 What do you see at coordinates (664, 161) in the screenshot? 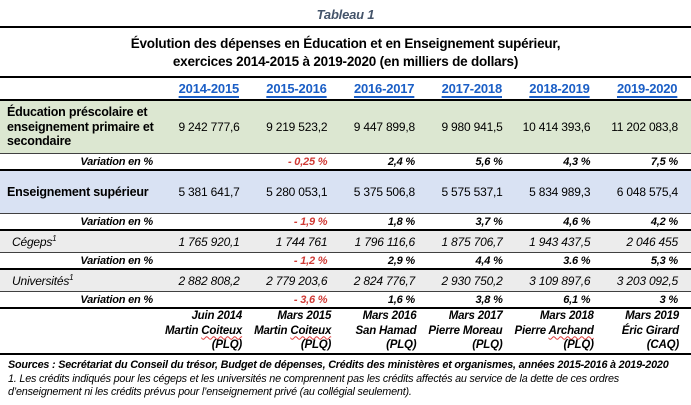
I see `variation-cell: 7,5 %` at bounding box center [664, 161].